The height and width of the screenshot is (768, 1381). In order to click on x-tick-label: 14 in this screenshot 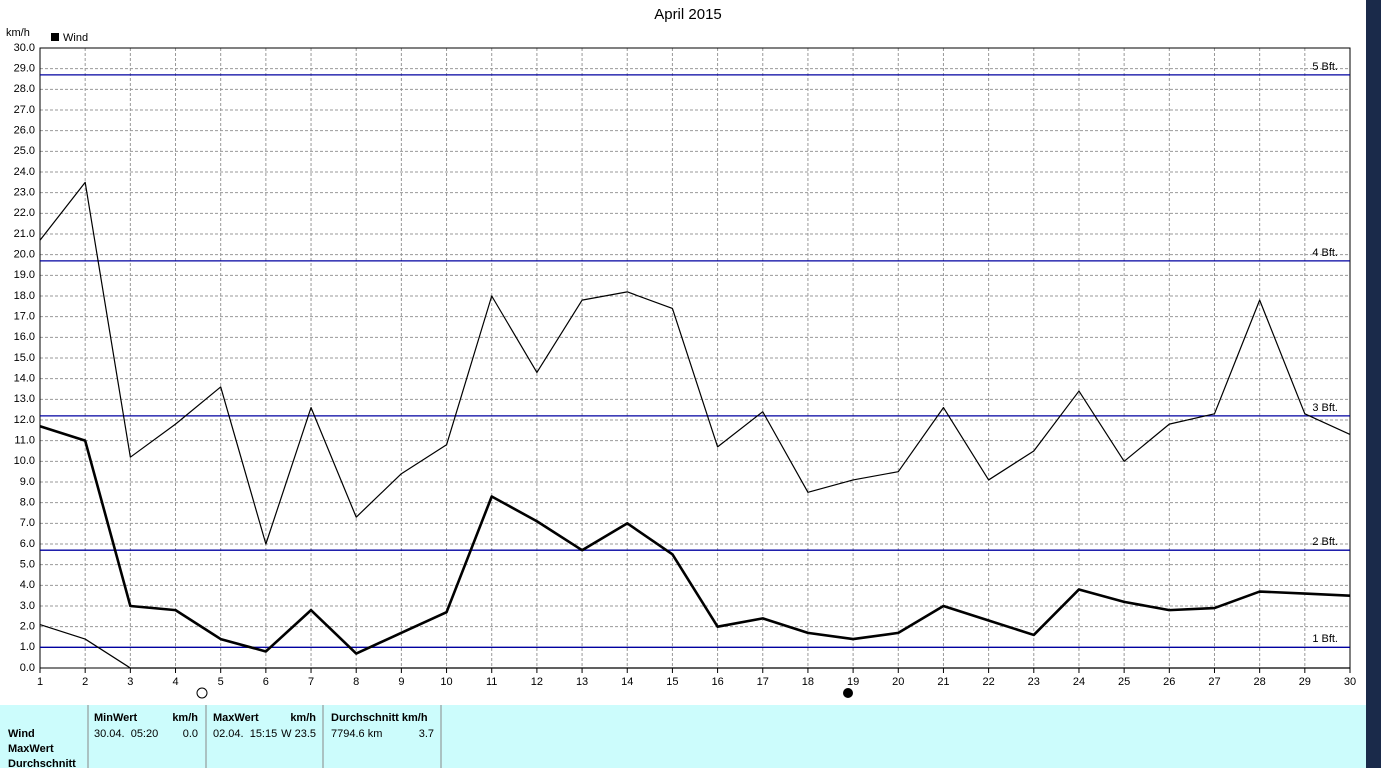, I will do `click(627, 682)`.